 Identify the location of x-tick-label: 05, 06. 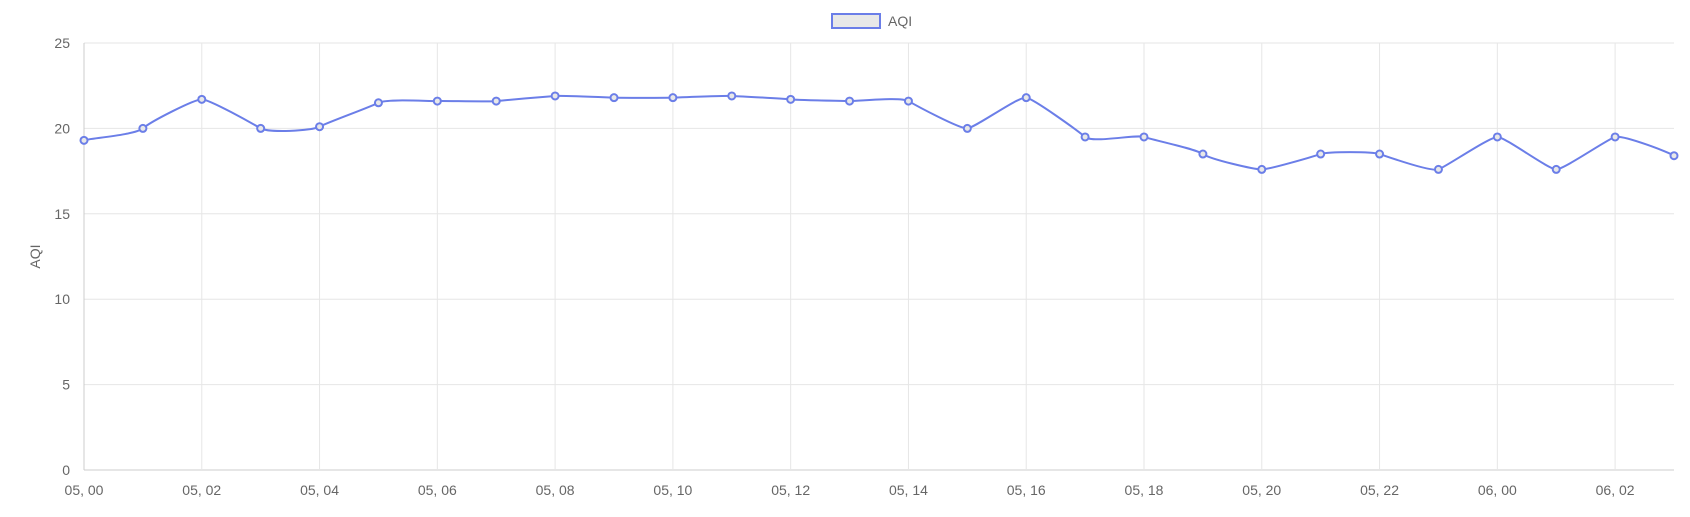
(437, 490).